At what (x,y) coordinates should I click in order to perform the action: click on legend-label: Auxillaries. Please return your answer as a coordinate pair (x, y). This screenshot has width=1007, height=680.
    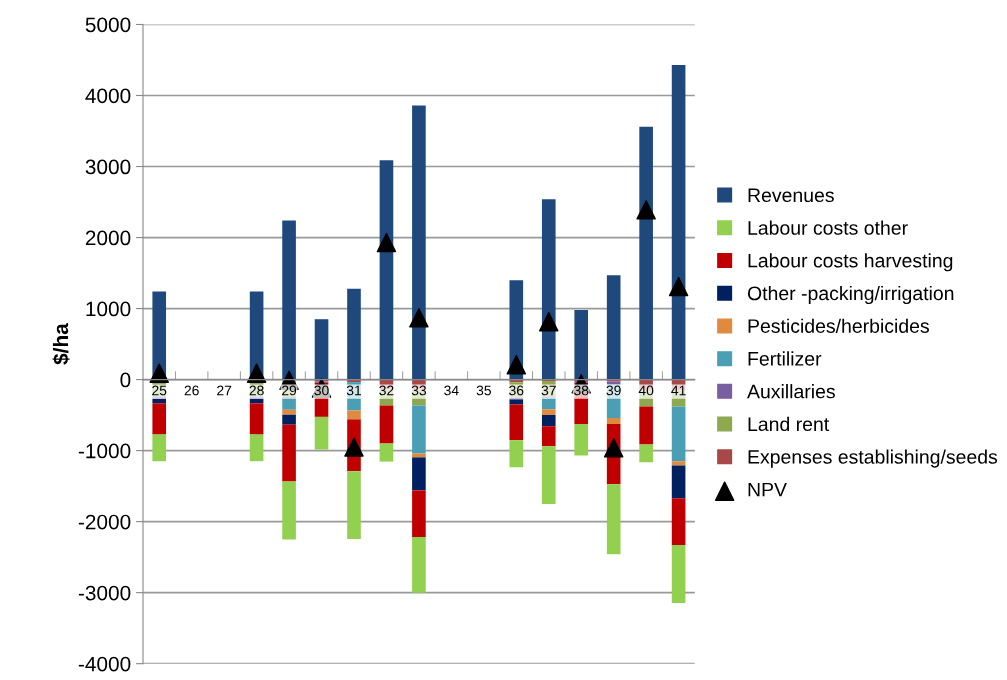
    Looking at the image, I should click on (791, 391).